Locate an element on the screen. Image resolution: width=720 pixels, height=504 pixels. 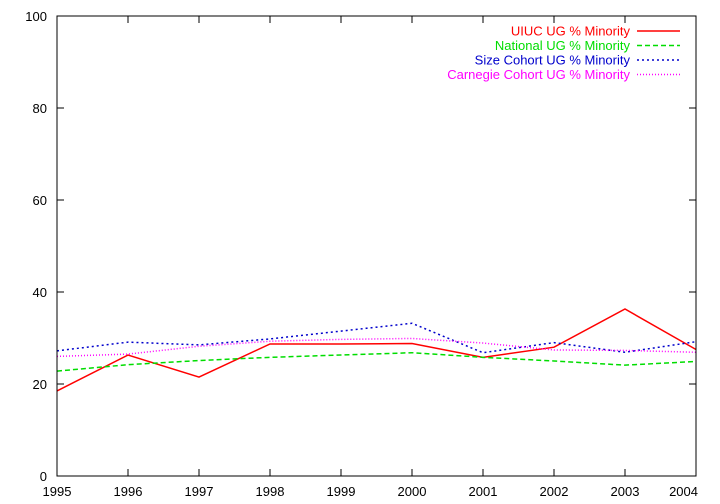
y-tick-label: 40 is located at coordinates (40, 292).